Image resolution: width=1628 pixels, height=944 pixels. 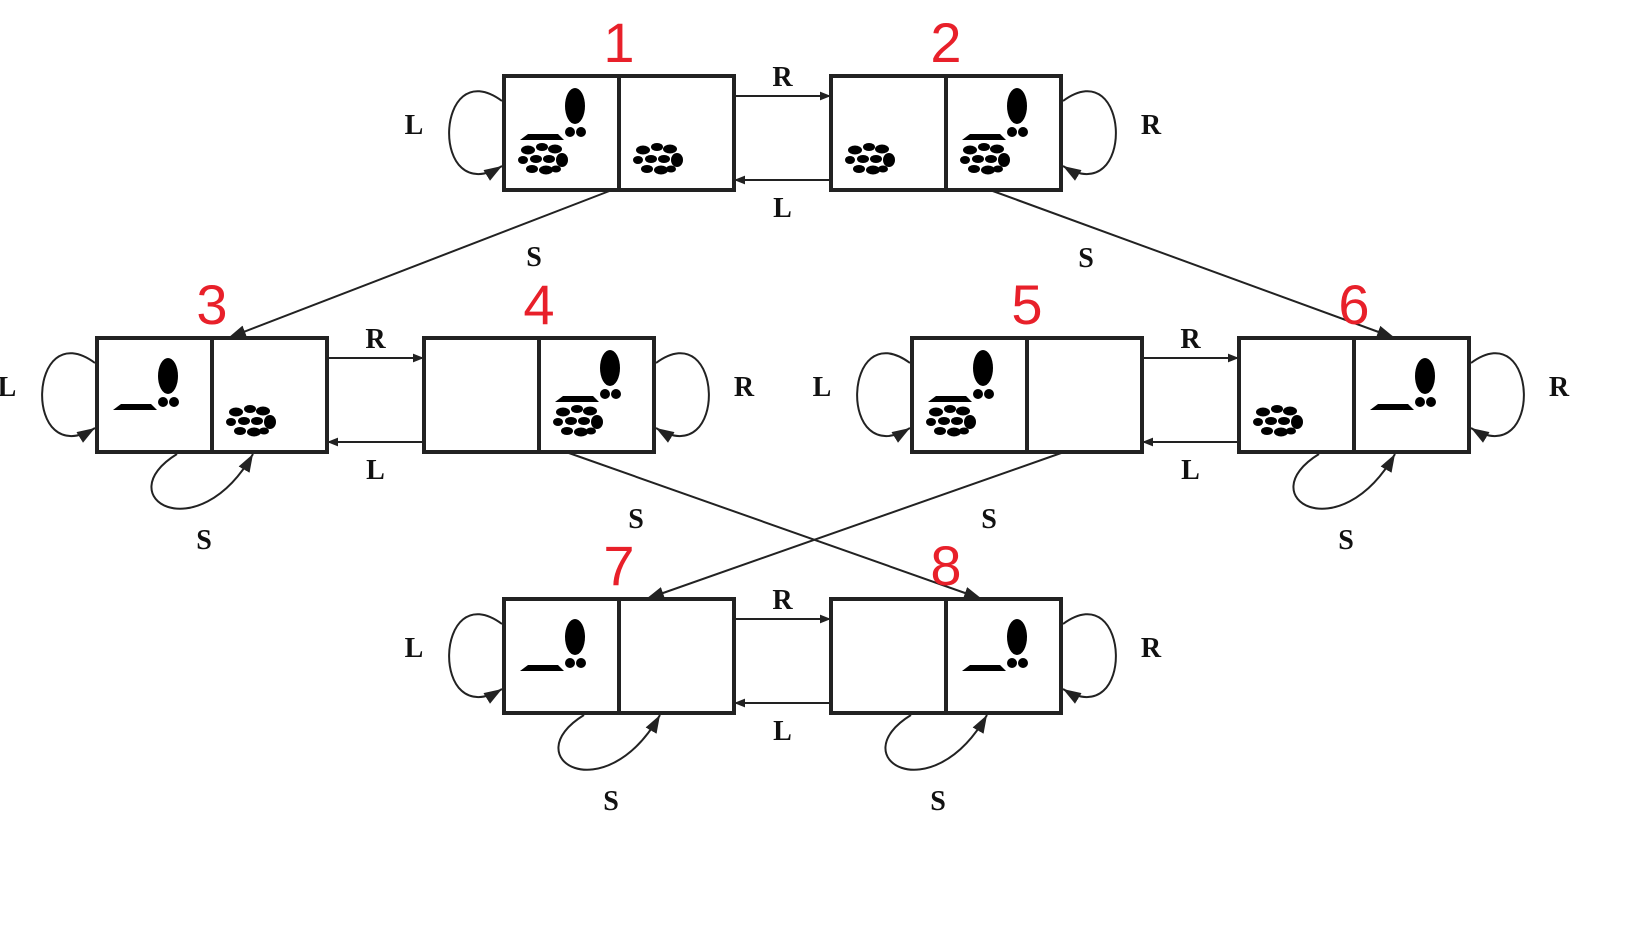 I want to click on self-loop-4-4-r, so click(x=682, y=397).